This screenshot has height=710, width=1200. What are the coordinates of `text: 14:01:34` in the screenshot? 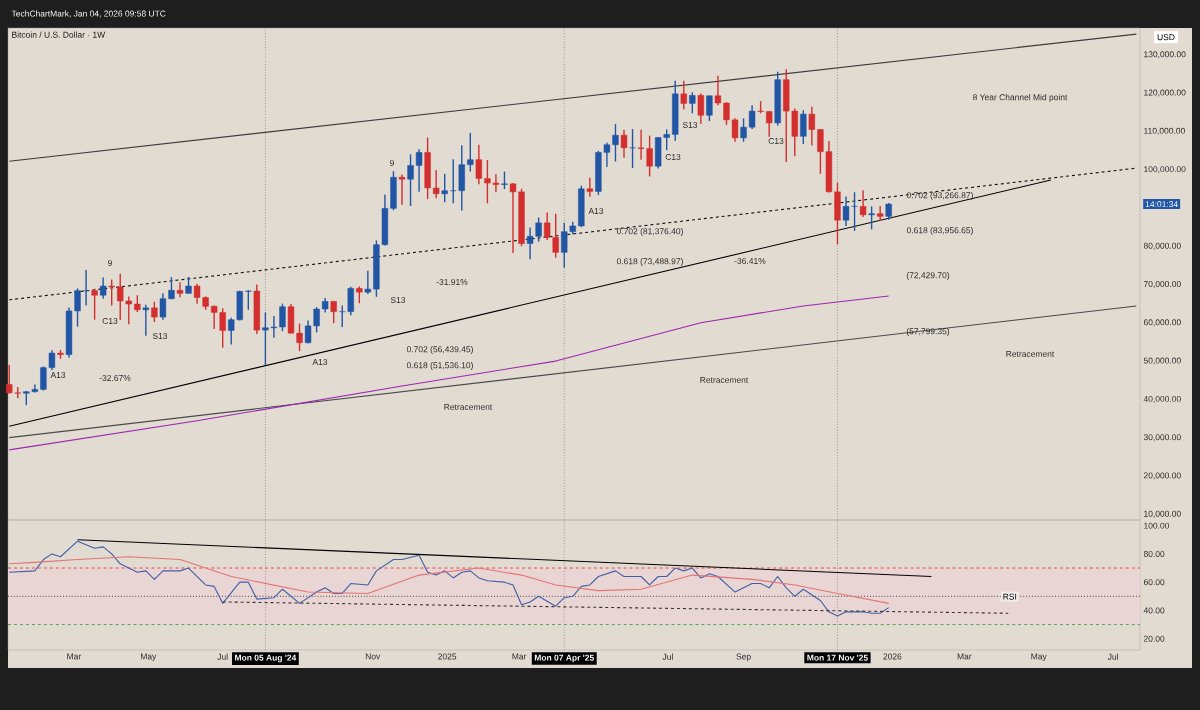 It's located at (1161, 204).